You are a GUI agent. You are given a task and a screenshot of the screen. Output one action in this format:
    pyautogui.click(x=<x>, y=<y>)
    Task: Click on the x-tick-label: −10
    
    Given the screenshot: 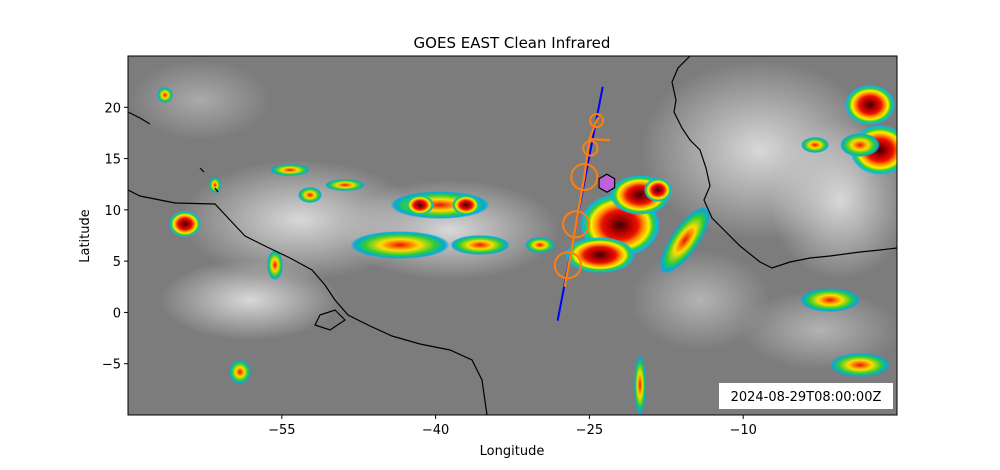 What is the action you would take?
    pyautogui.click(x=742, y=430)
    